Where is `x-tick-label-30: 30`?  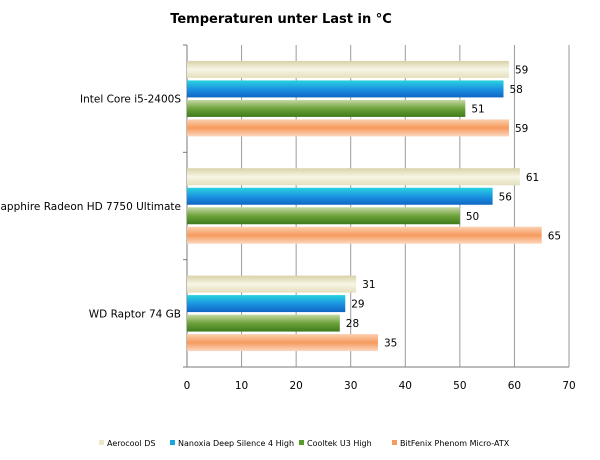
x-tick-label-30: 30 is located at coordinates (350, 386).